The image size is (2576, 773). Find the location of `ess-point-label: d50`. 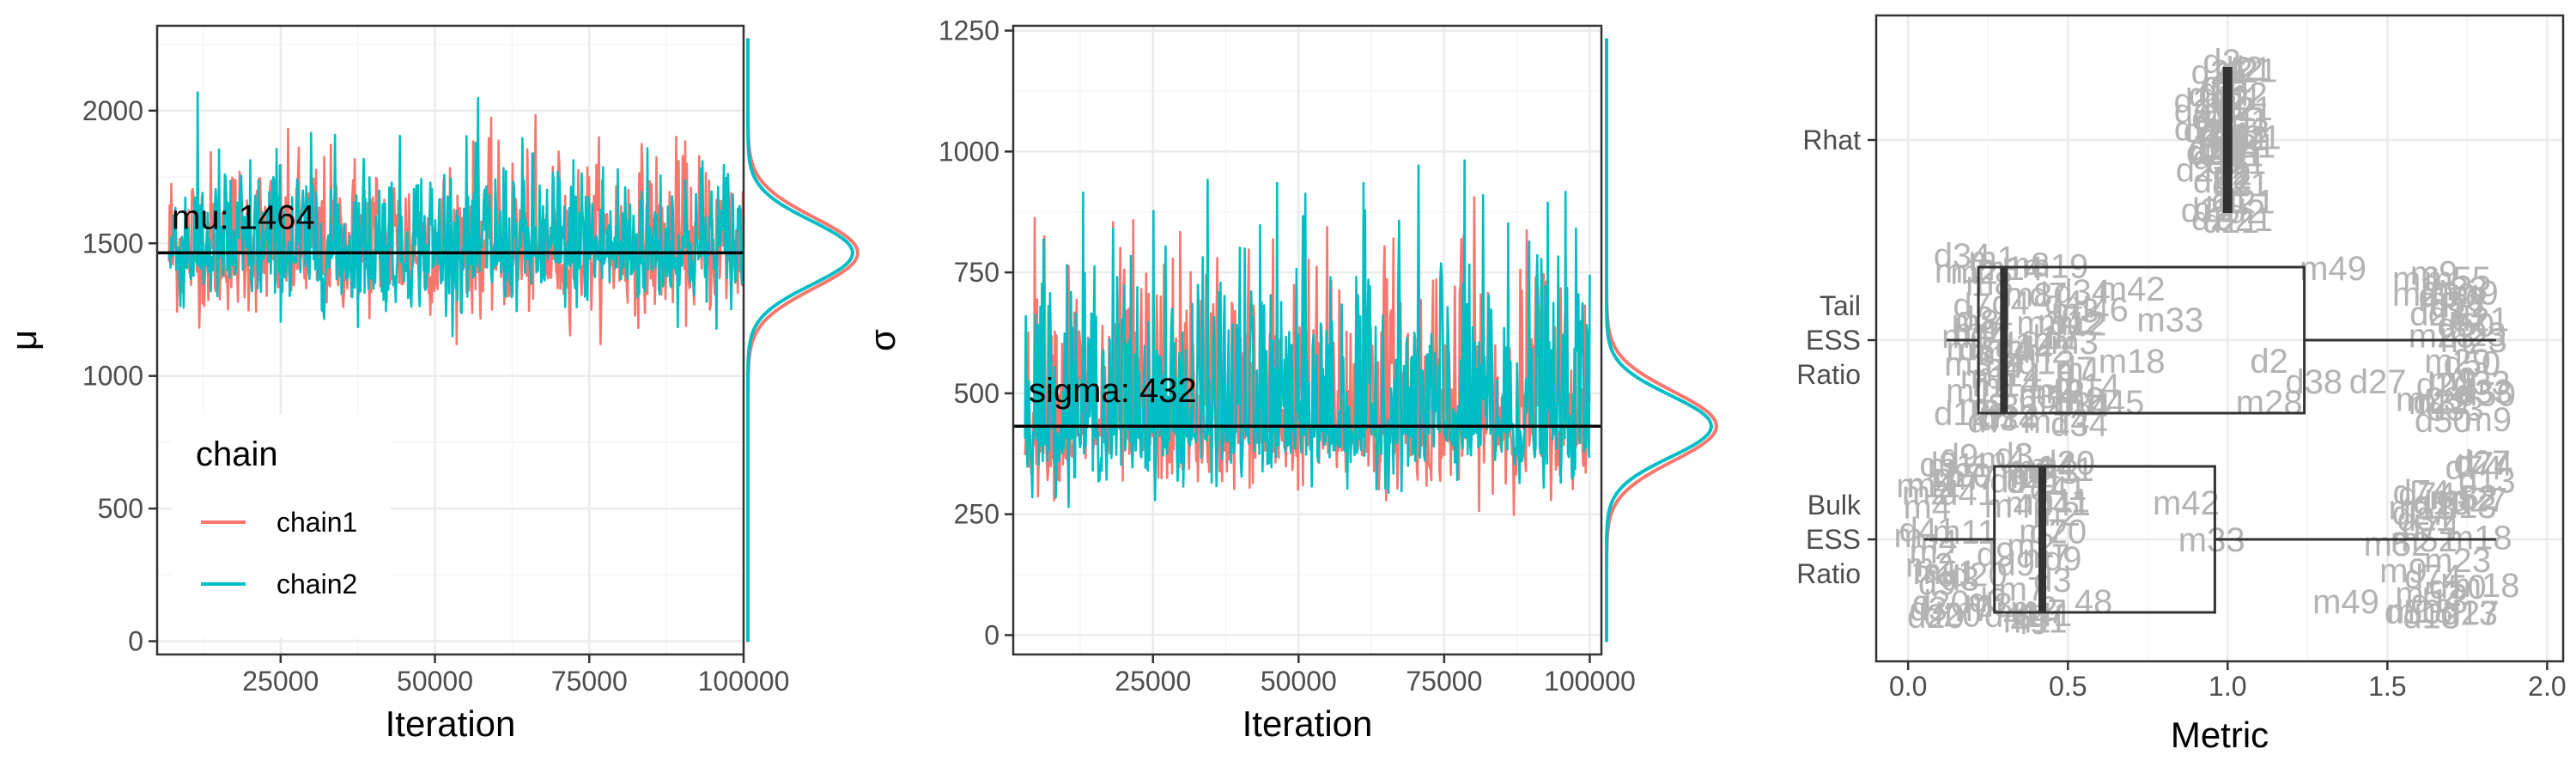

ess-point-label: d50 is located at coordinates (2465, 325).